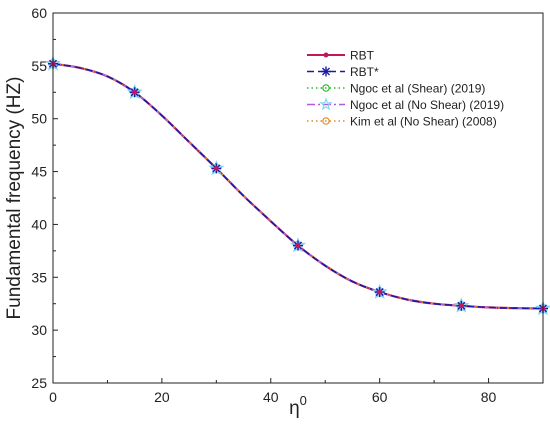 The image size is (550, 442). Describe the element at coordinates (362, 56) in the screenshot. I see `legend-label-1: RBT` at that location.